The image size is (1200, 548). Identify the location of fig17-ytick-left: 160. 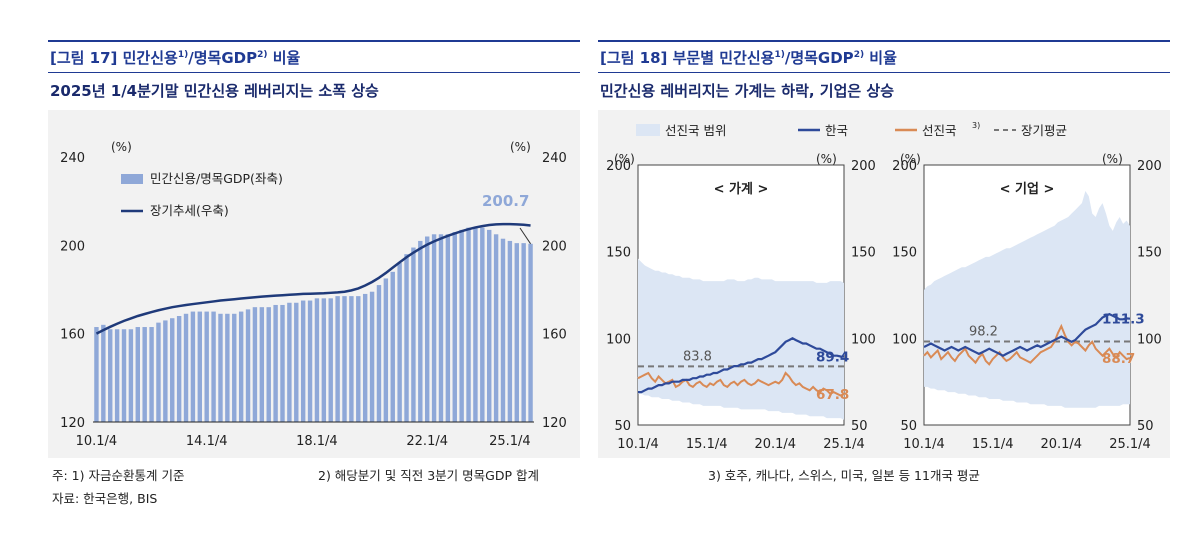
(72, 335).